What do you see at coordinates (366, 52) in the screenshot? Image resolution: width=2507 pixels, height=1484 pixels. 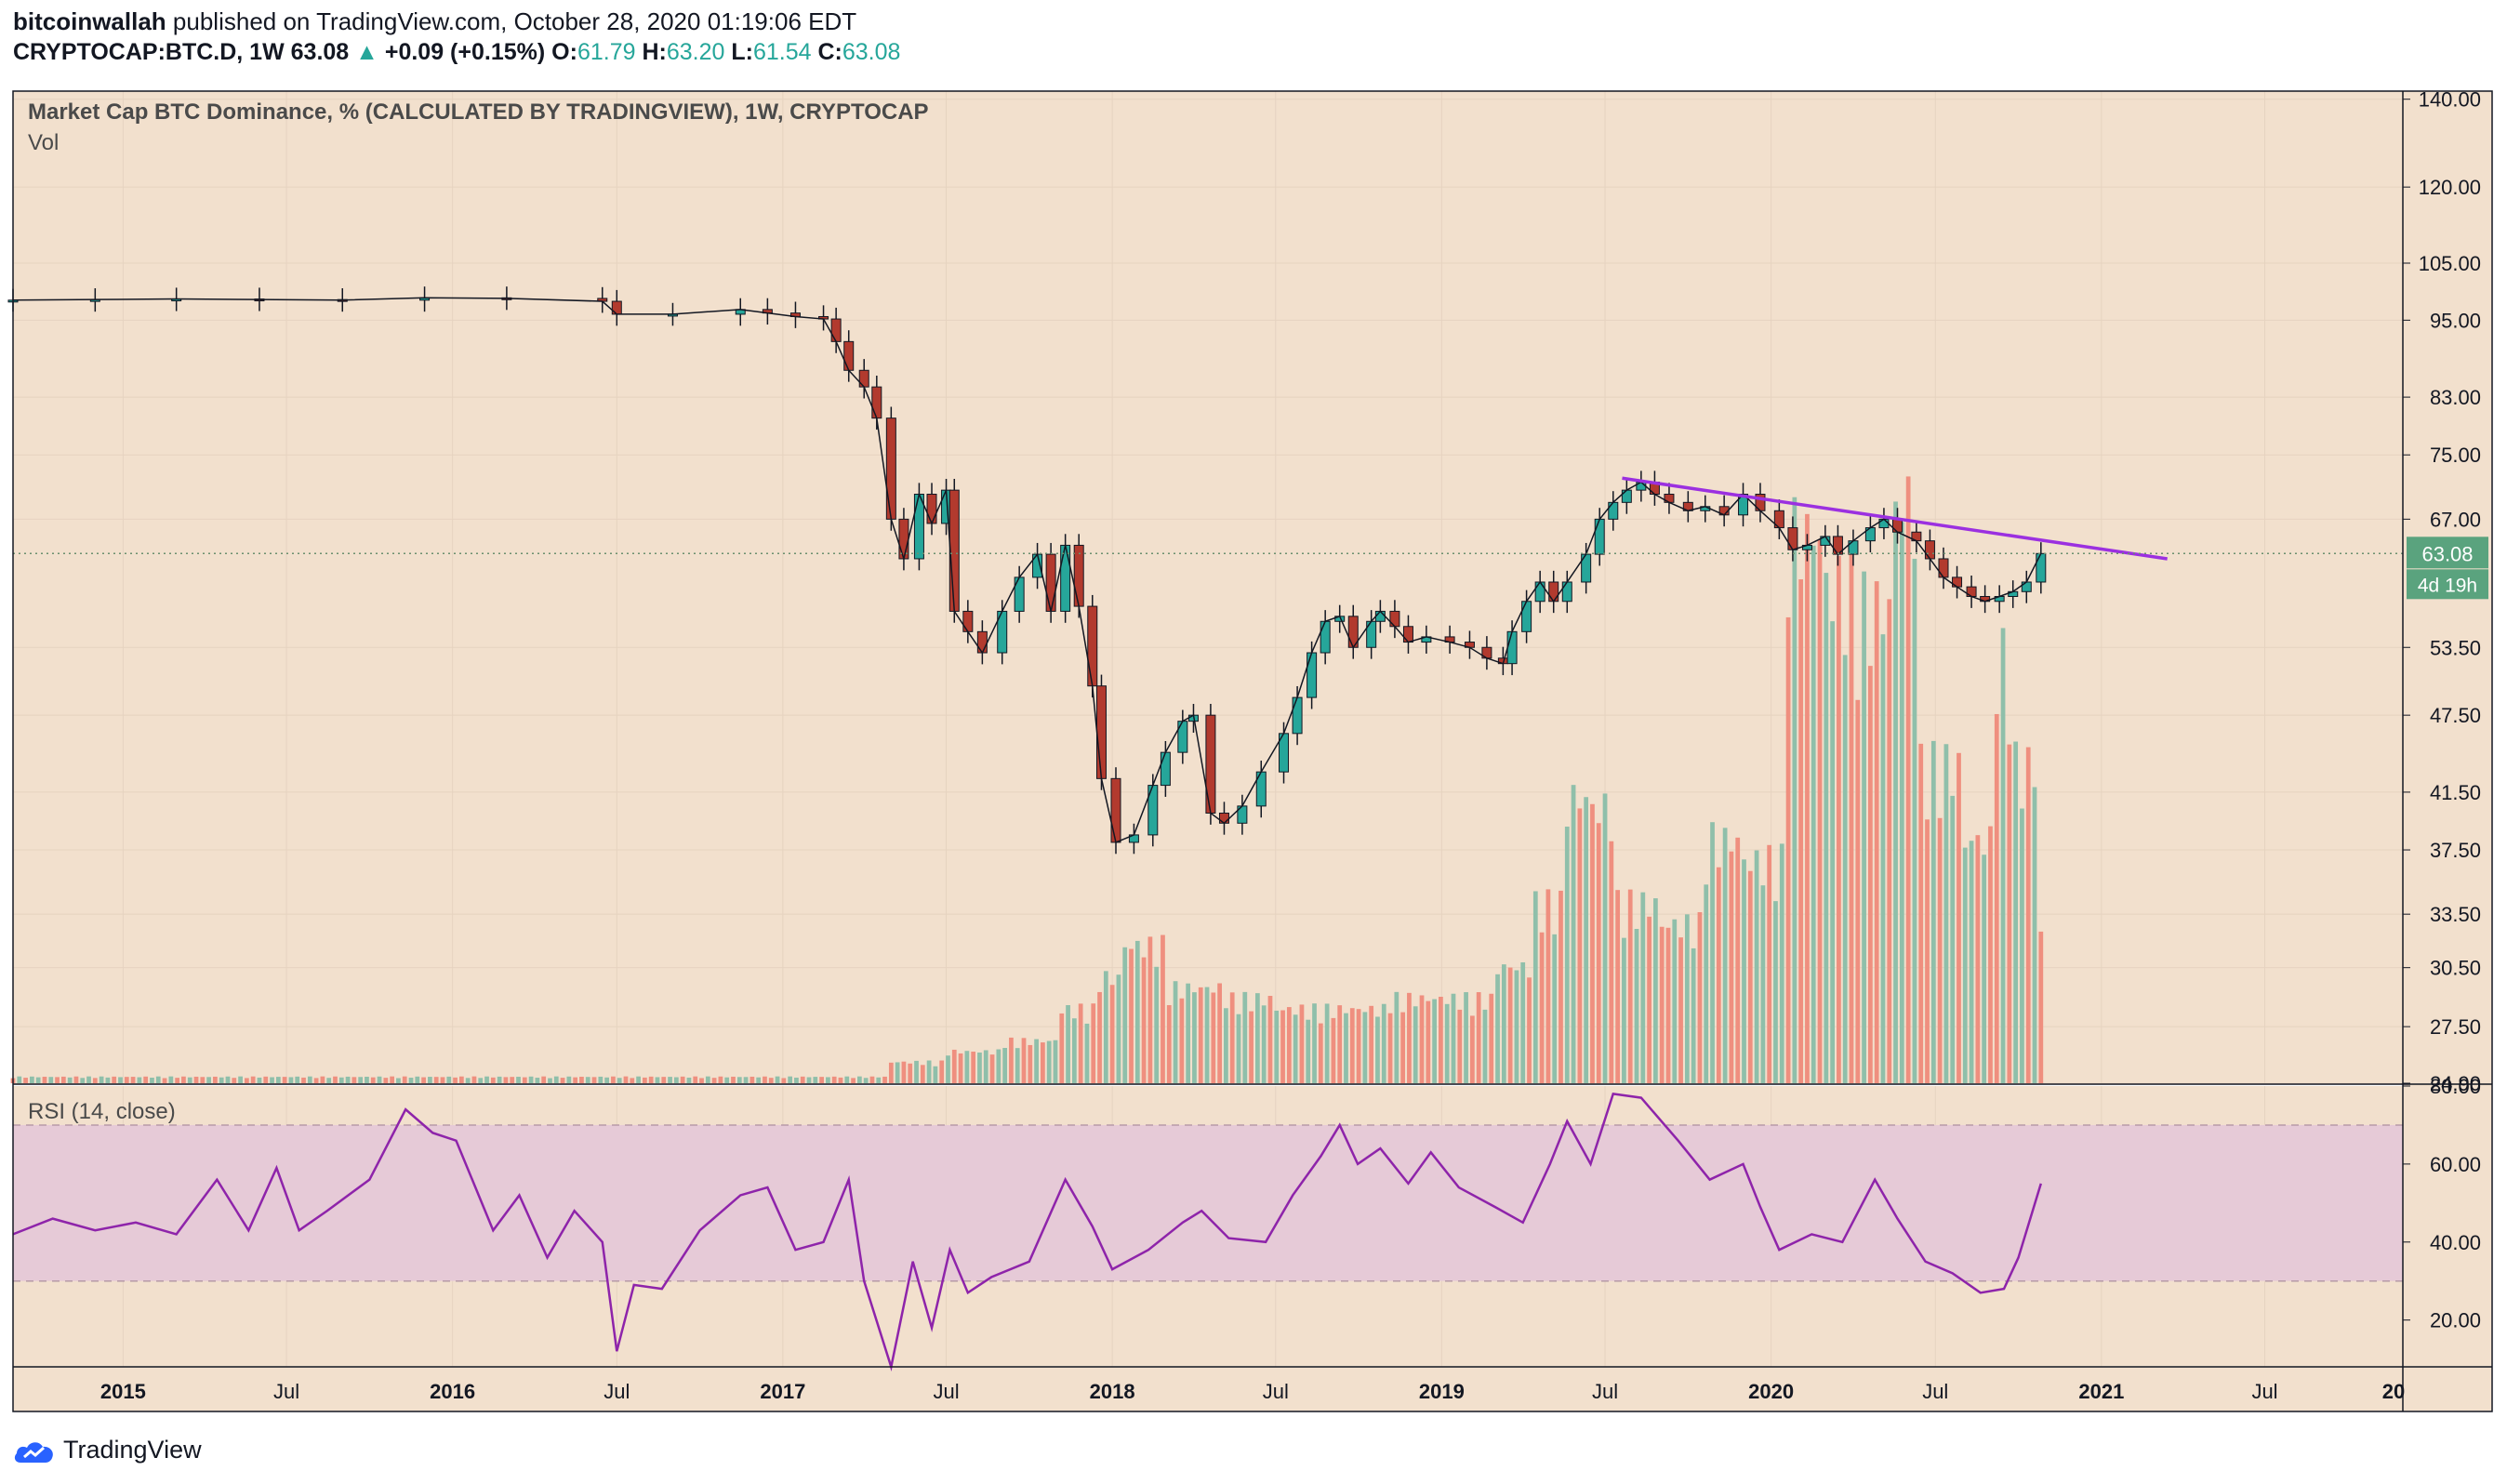 I see `up-arrow-icon: ▲` at bounding box center [366, 52].